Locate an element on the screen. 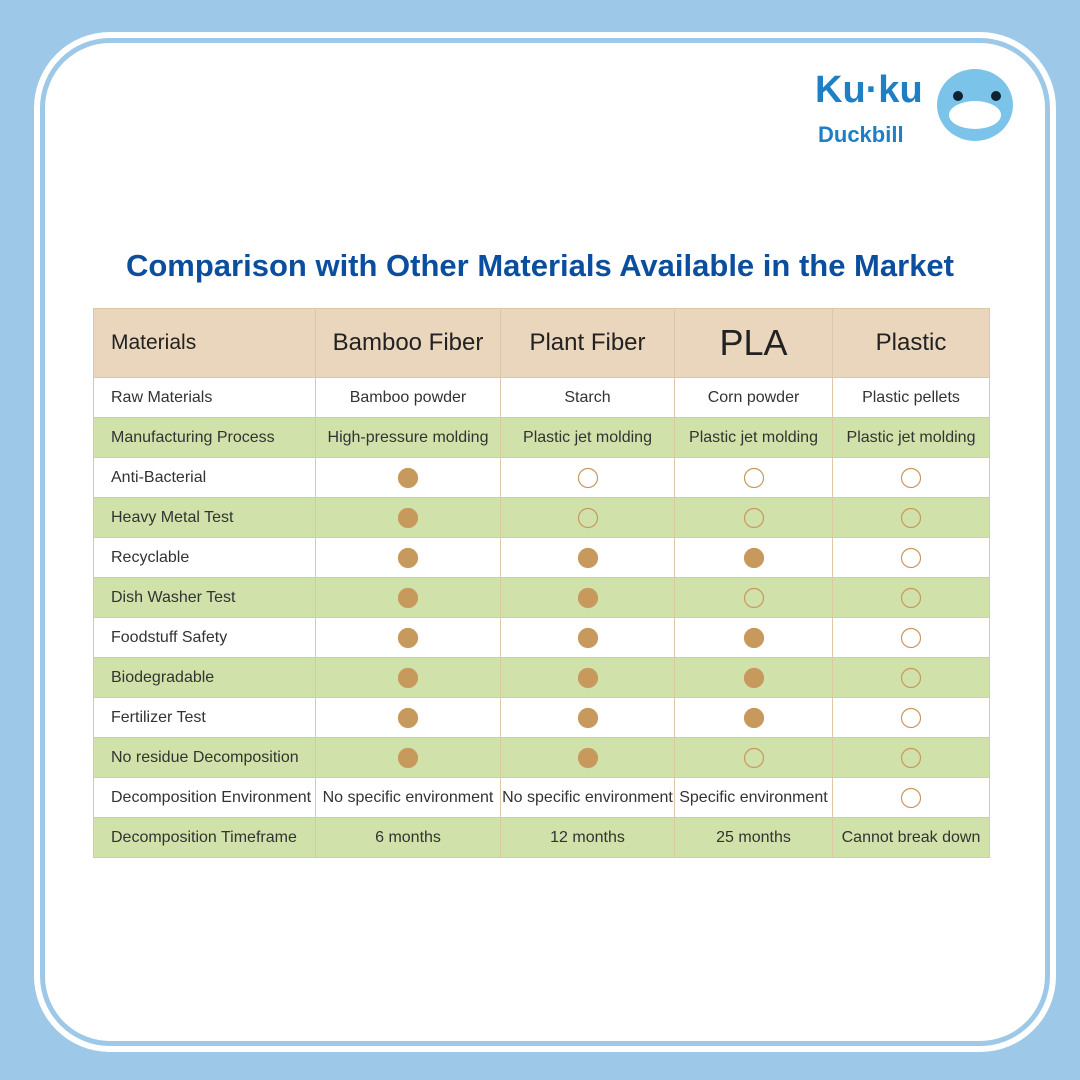  header-cell: Plastic is located at coordinates (911, 343).